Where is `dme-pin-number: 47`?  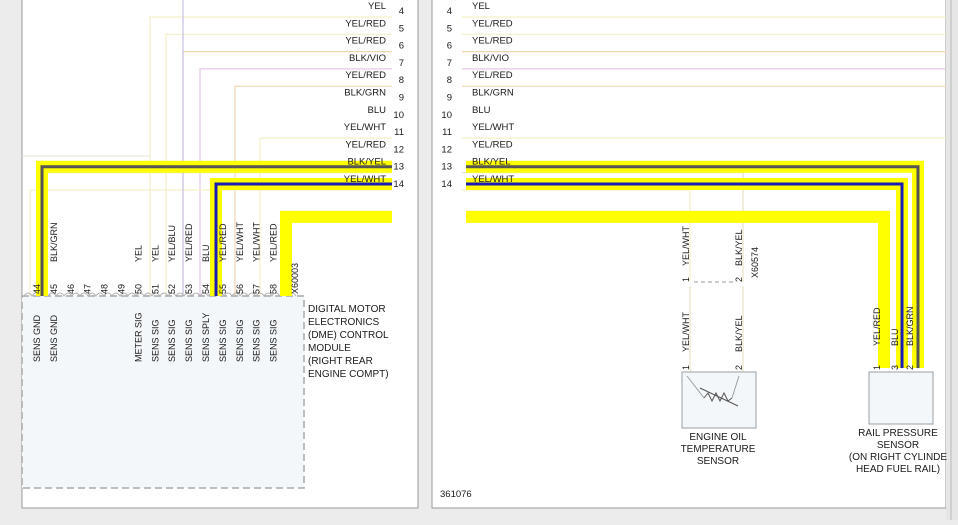 dme-pin-number: 47 is located at coordinates (88, 289).